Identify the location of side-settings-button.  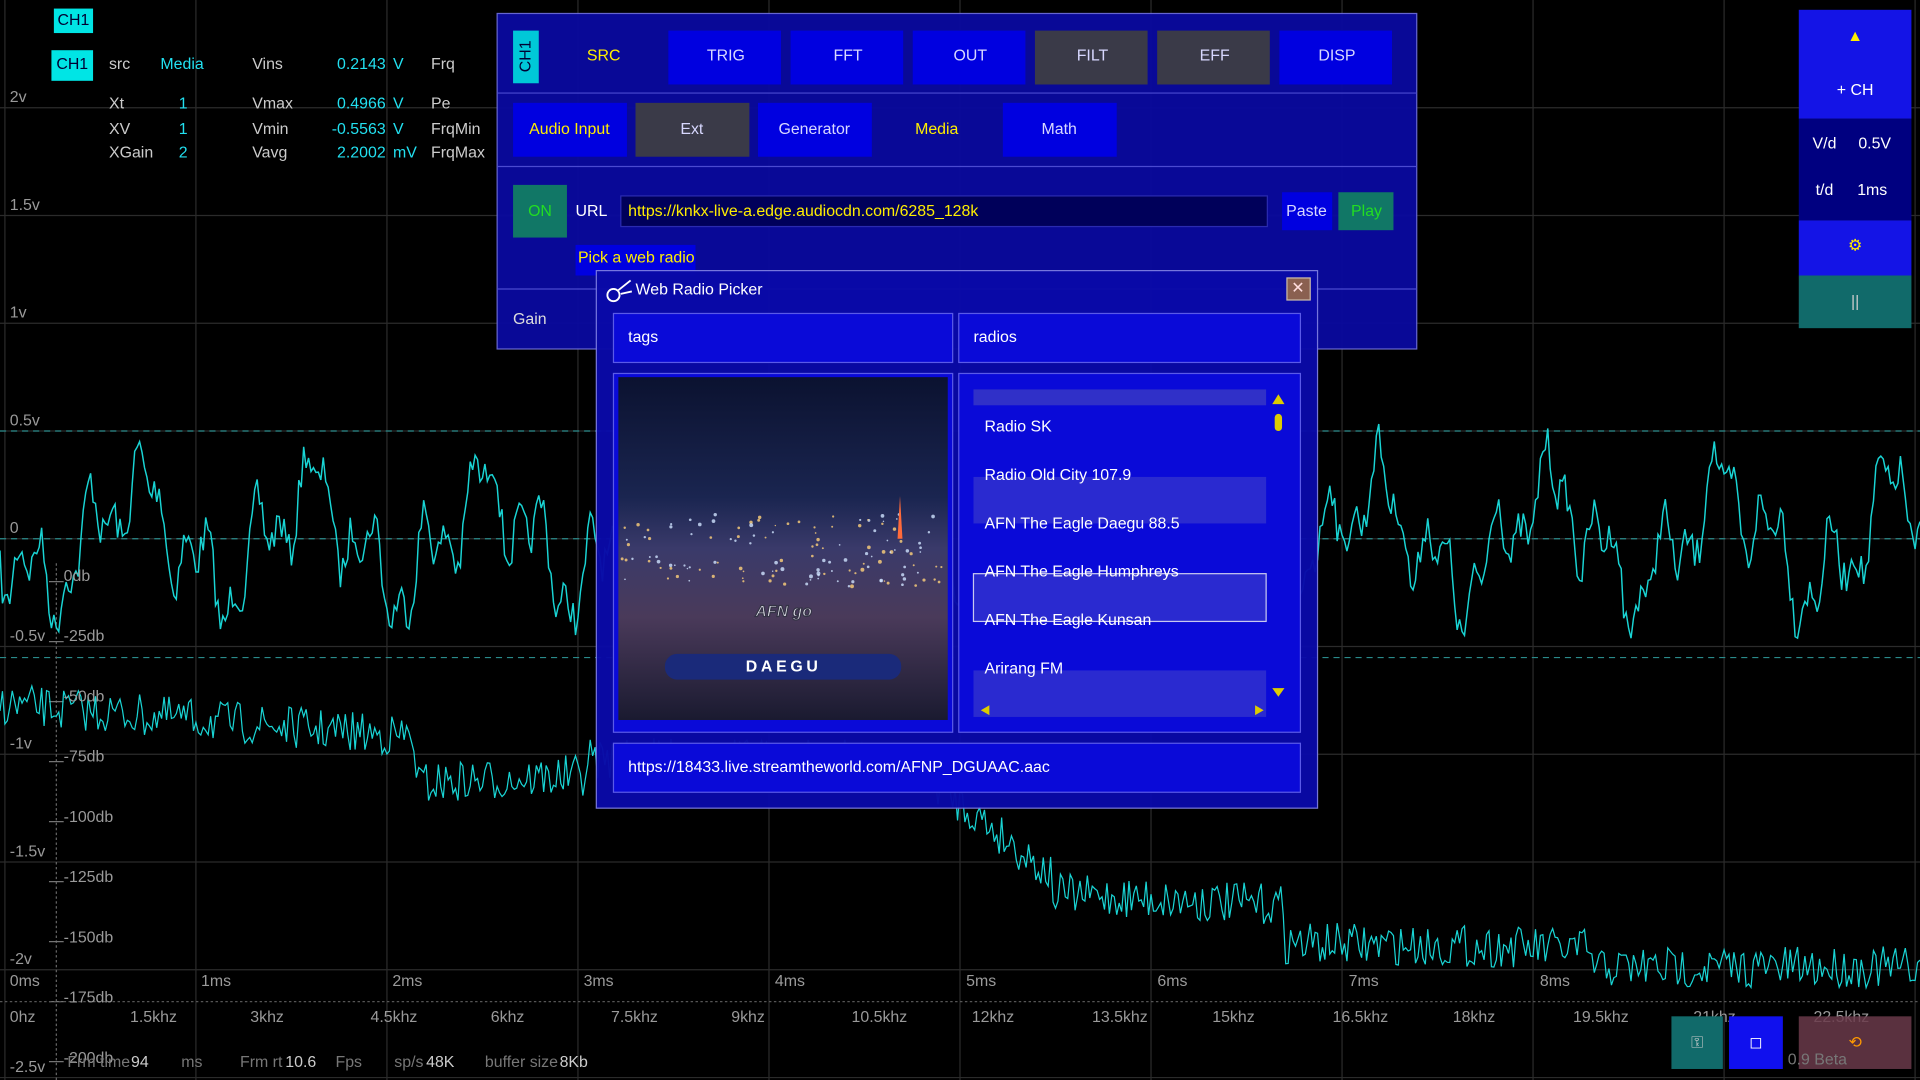
(1855, 248).